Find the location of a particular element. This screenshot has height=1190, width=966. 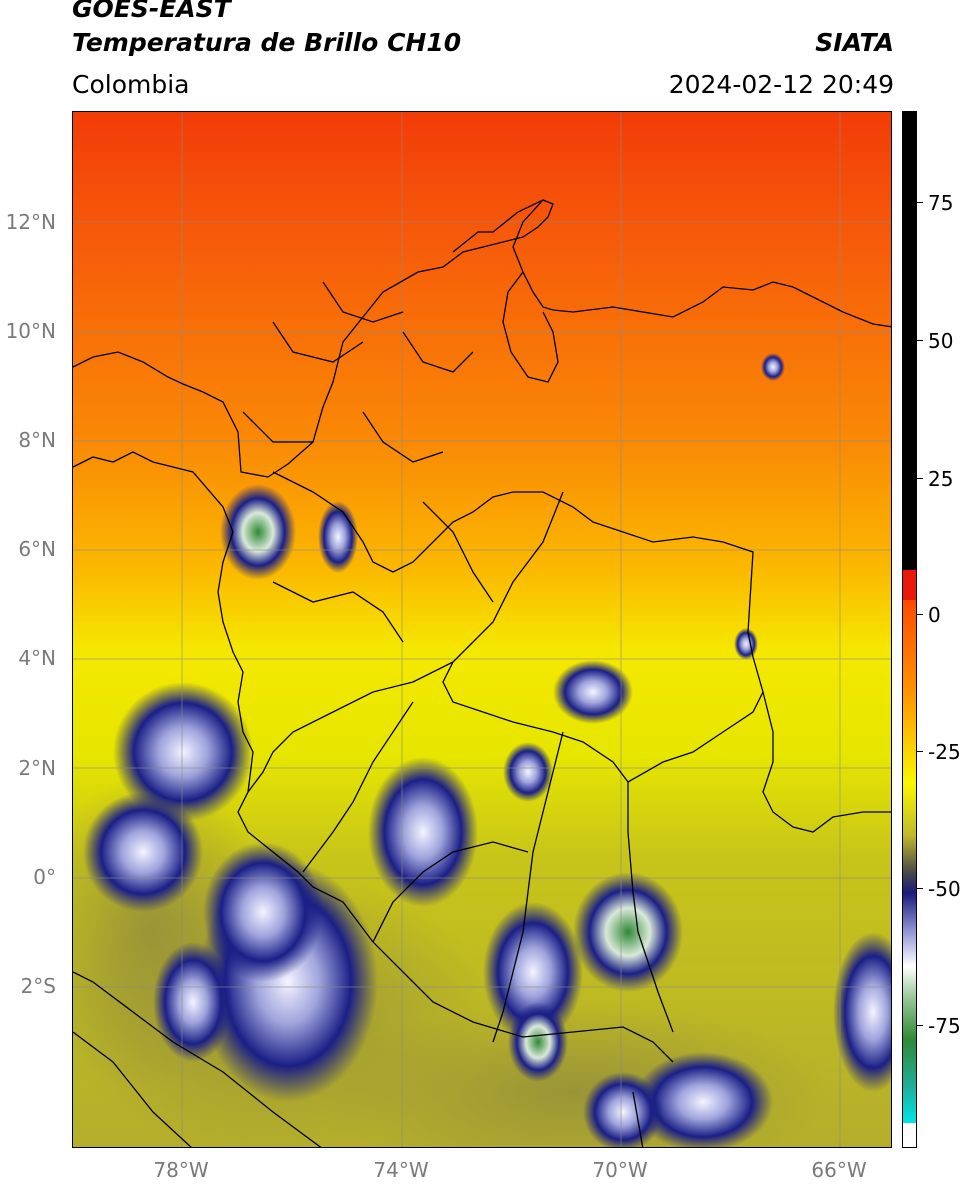

source-label: SIATA is located at coordinates (854, 42).